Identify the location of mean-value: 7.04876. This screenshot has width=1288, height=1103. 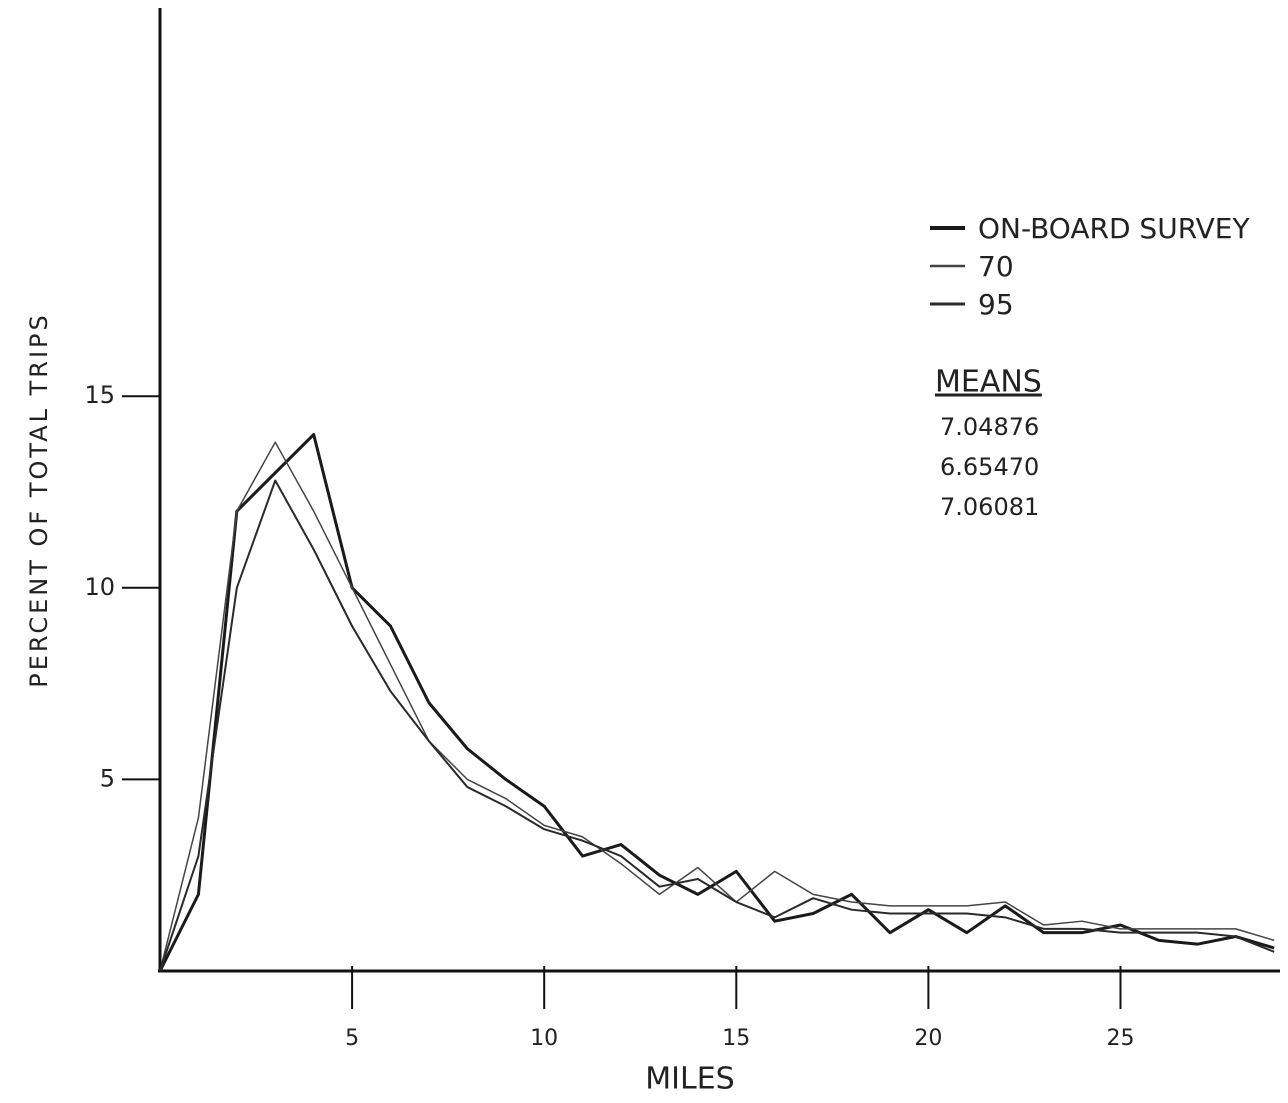
(989, 427).